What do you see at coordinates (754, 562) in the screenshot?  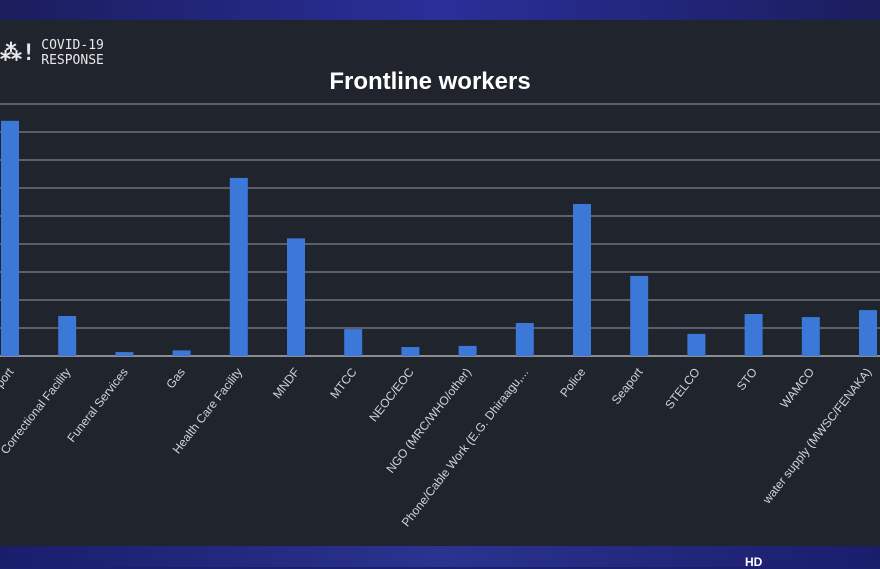 I see `hd-badge: HD` at bounding box center [754, 562].